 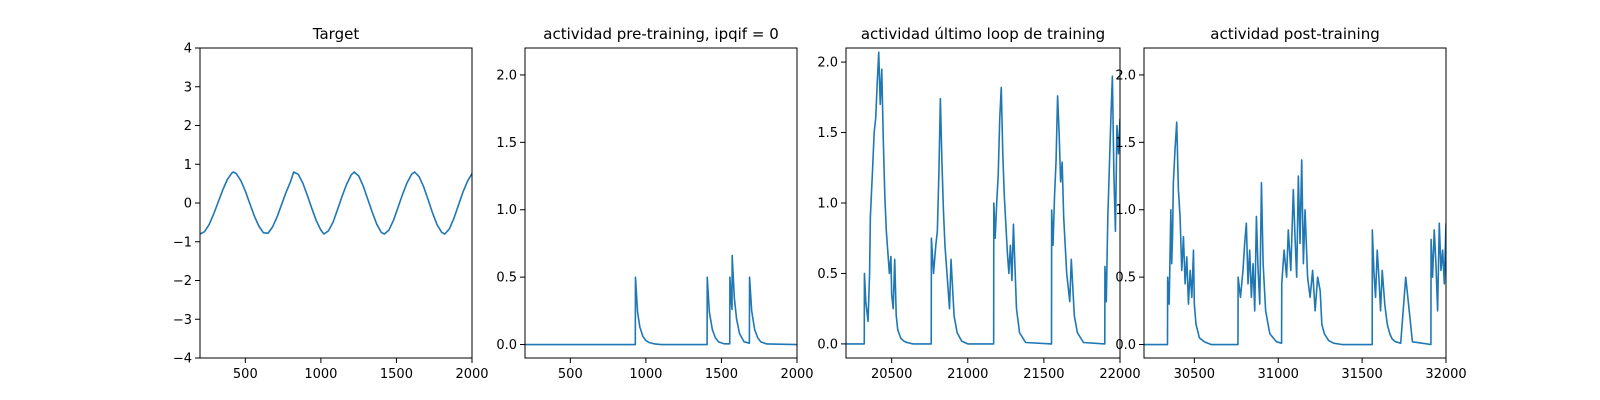 I want to click on x-tick-label: 22000, so click(x=1119, y=374).